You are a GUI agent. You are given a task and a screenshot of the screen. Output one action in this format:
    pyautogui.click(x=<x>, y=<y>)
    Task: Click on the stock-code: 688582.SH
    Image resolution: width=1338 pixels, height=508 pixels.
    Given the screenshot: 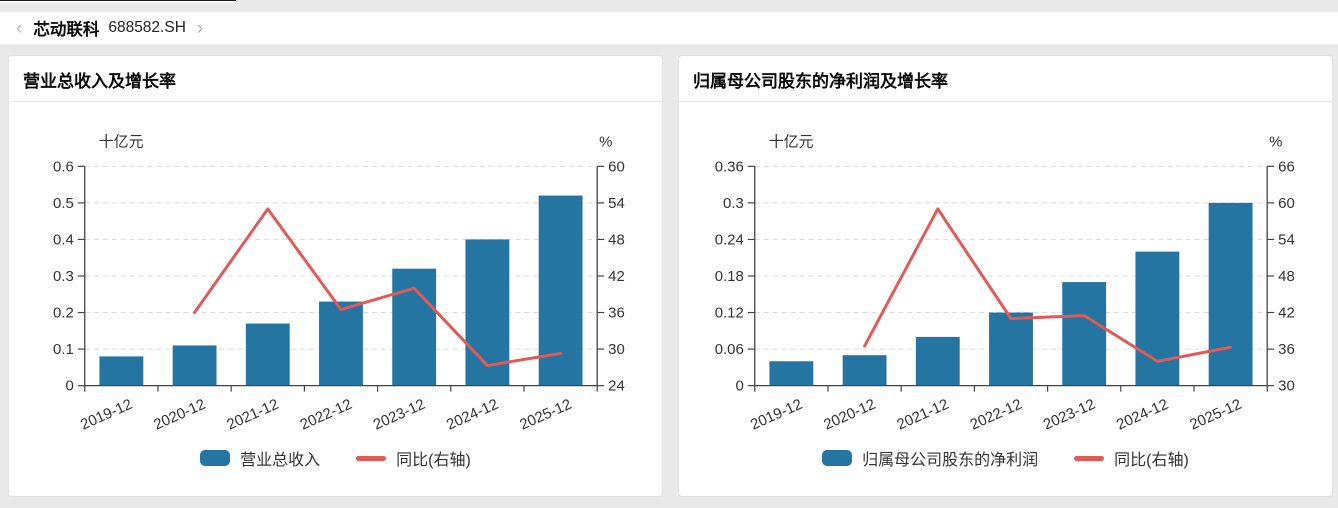 What is the action you would take?
    pyautogui.click(x=147, y=27)
    